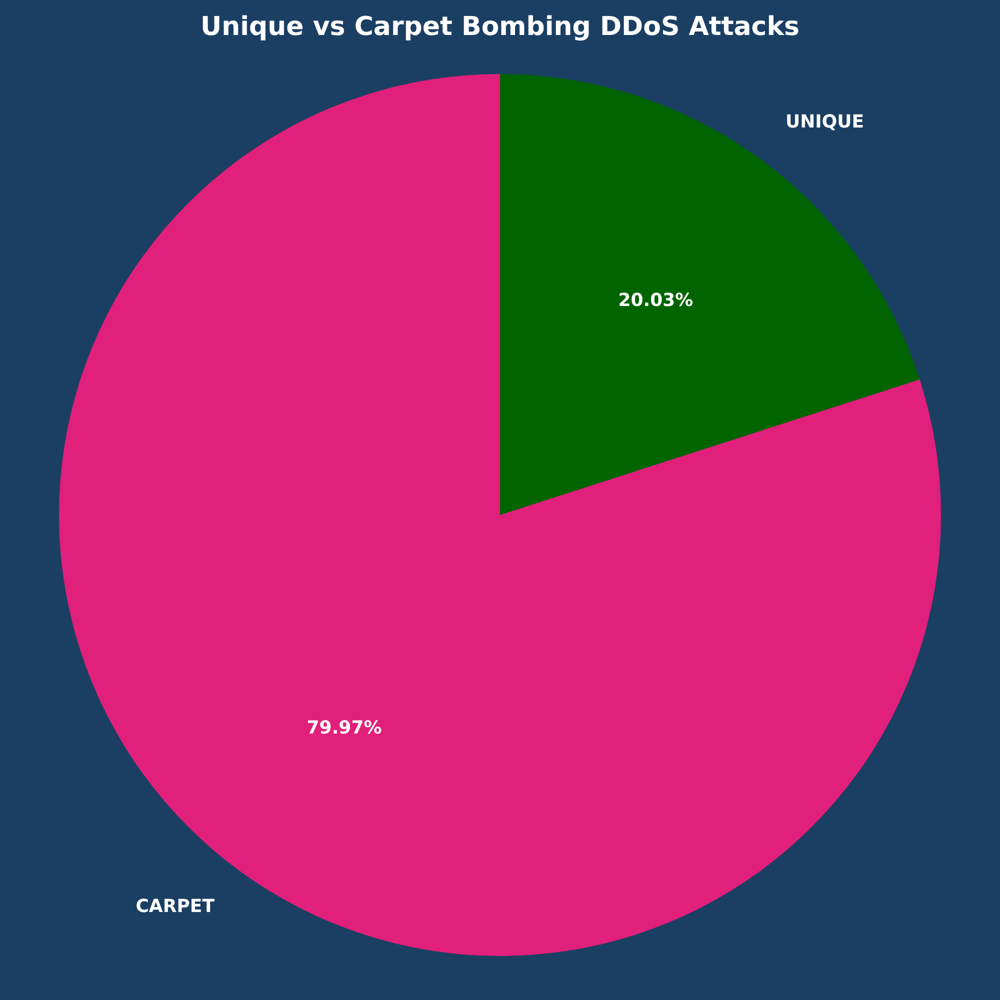 The width and height of the screenshot is (1000, 1000). What do you see at coordinates (825, 121) in the screenshot?
I see `slice-label: UNIQUE` at bounding box center [825, 121].